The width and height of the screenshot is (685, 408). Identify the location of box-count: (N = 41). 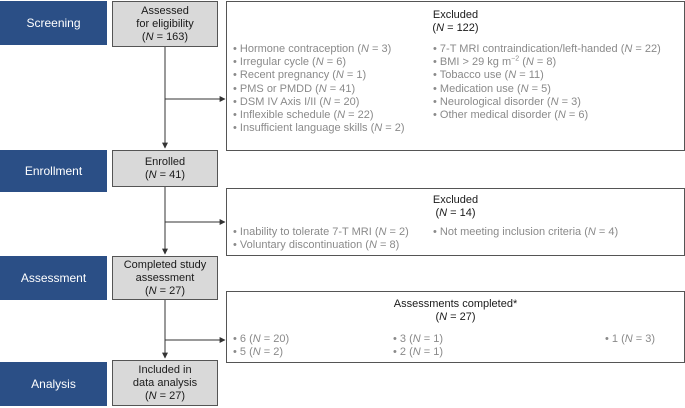
(165, 174).